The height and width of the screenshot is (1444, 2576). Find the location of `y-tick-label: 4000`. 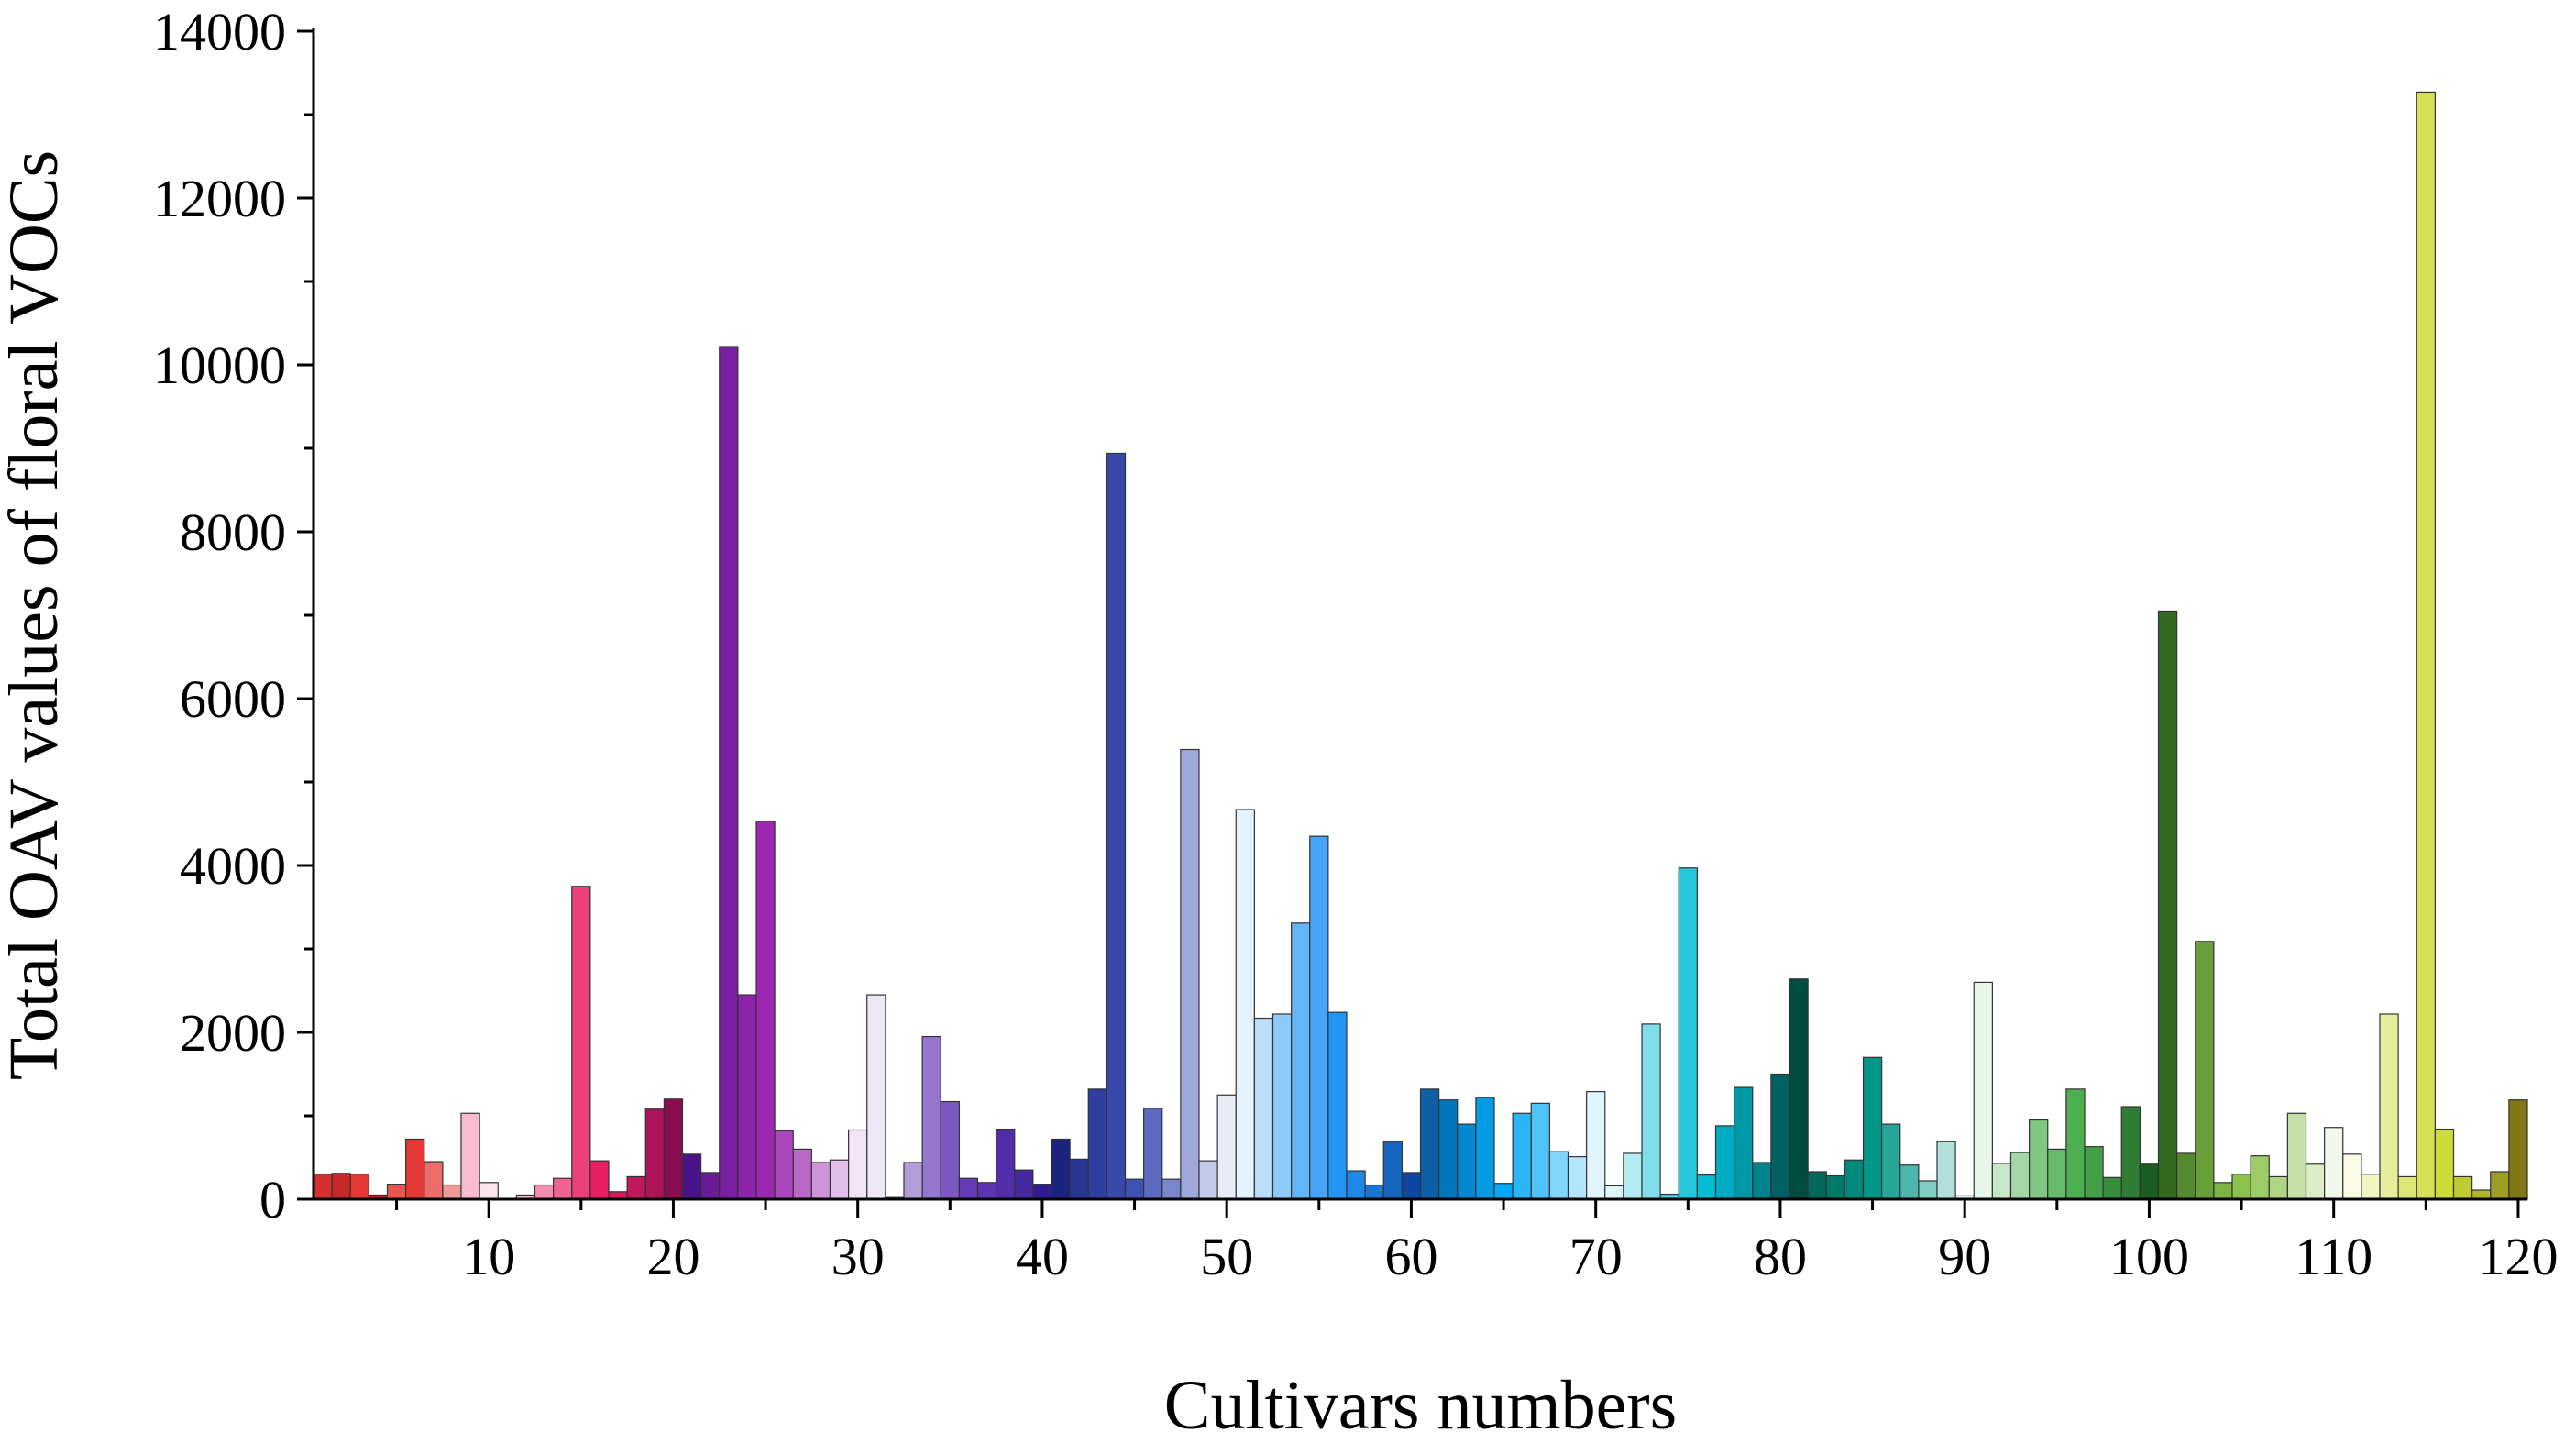

y-tick-label: 4000 is located at coordinates (233, 866).